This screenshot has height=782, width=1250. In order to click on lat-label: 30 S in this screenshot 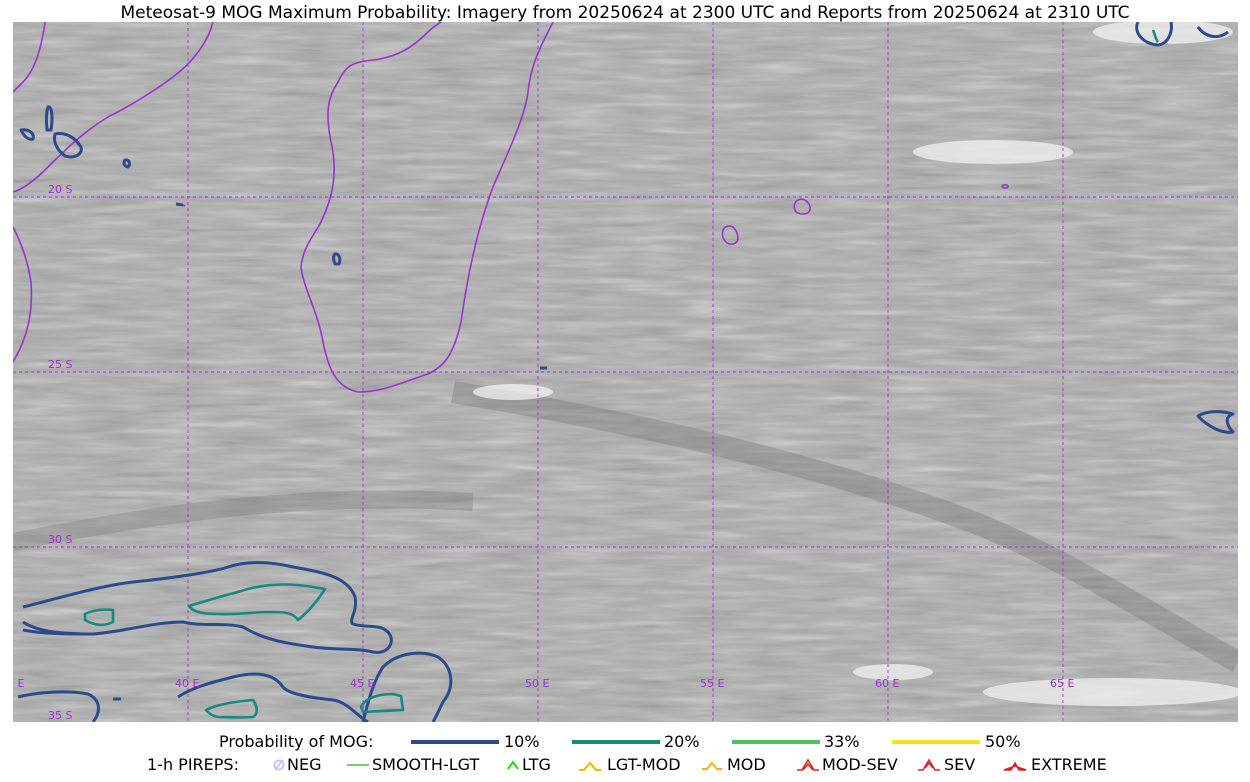, I will do `click(60, 539)`.